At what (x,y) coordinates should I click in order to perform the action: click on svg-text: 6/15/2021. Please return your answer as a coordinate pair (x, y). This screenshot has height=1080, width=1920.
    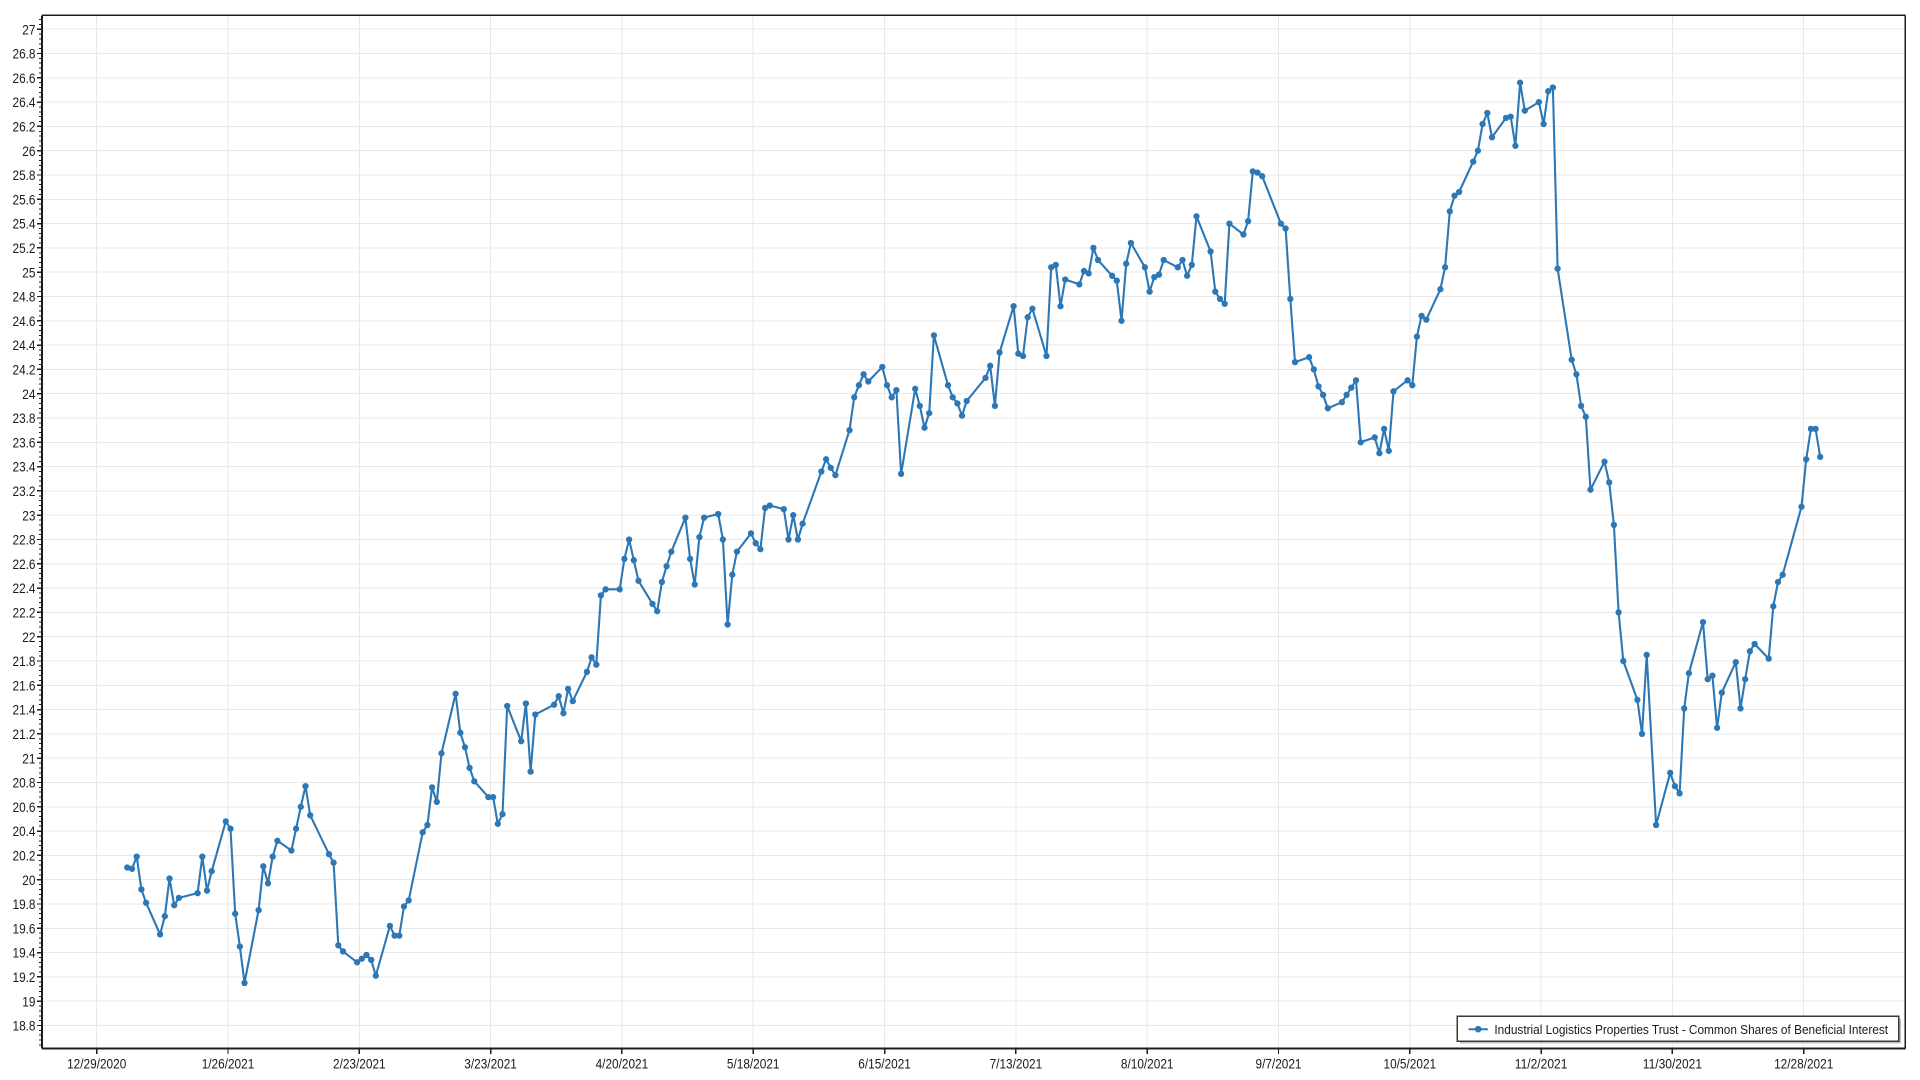
    Looking at the image, I should click on (884, 1064).